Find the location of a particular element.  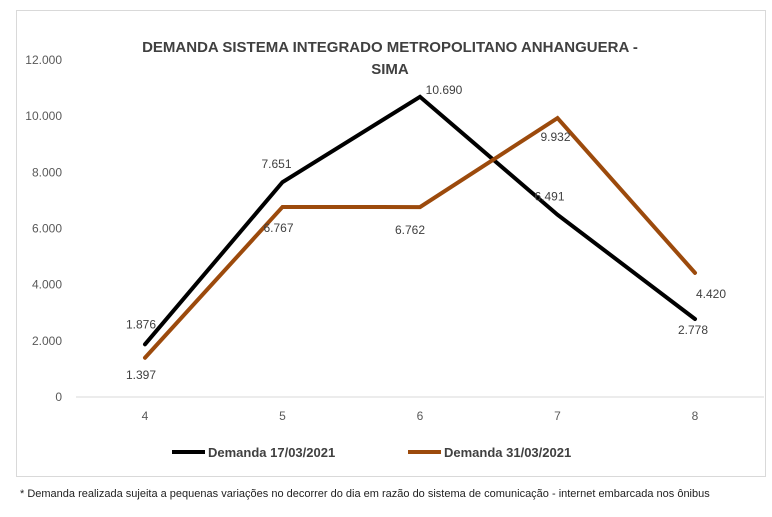

y-tick-label: 0 is located at coordinates (58, 397).